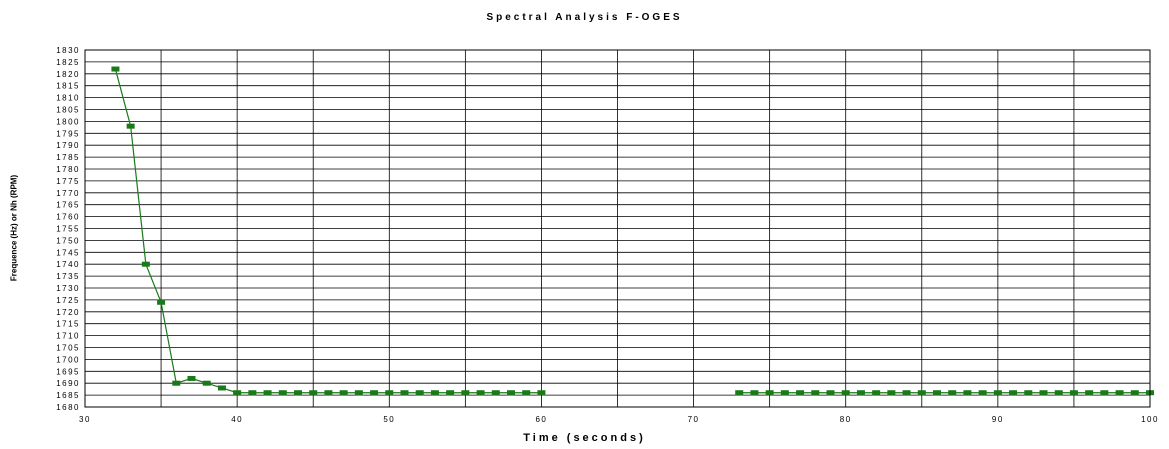  Describe the element at coordinates (68, 407) in the screenshot. I see `y-tick-label: 1680` at that location.